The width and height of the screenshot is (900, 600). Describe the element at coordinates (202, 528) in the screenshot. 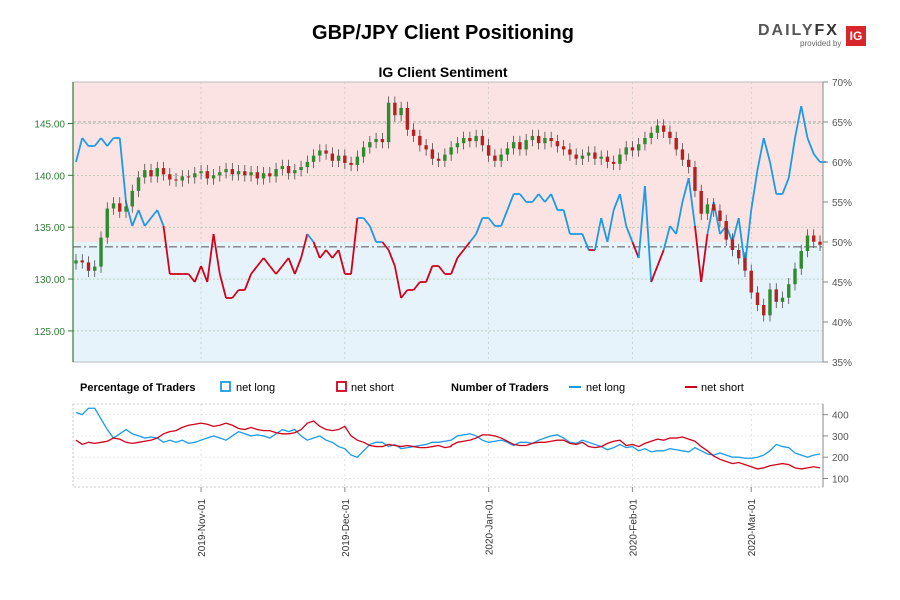

I see `x-tick-label: 2019-Nov-01` at that location.